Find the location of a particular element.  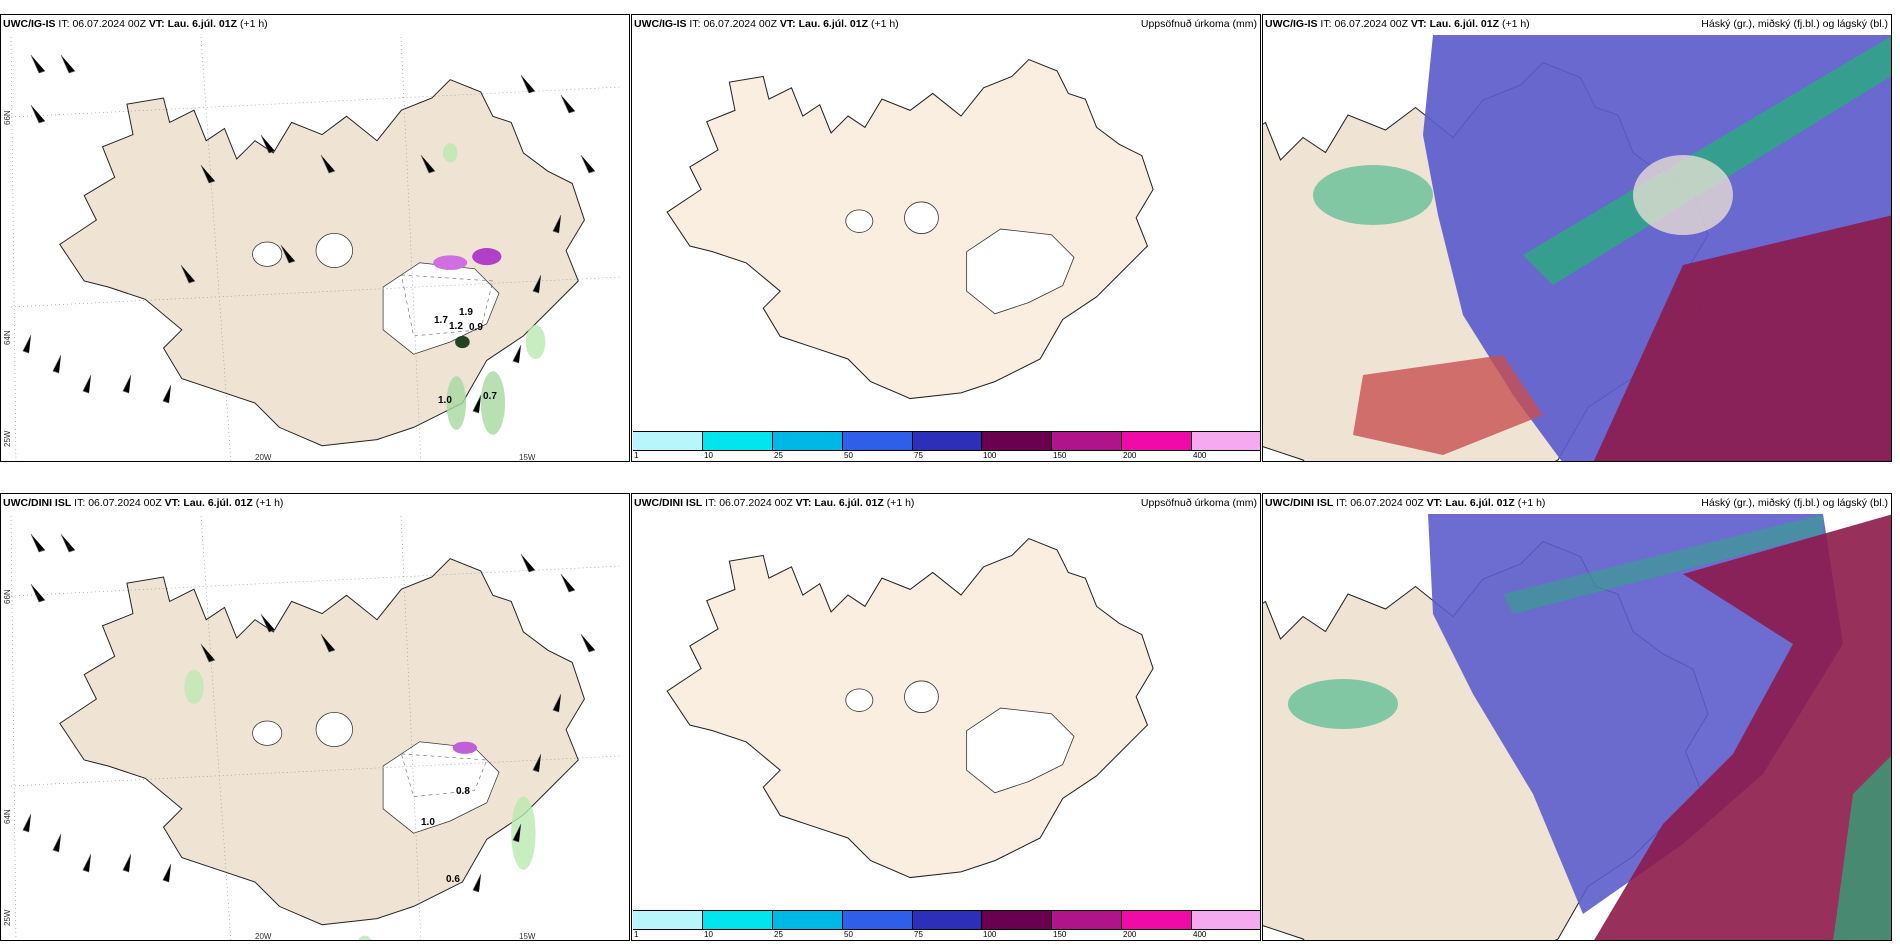

point-value: 1.2 is located at coordinates (456, 326).